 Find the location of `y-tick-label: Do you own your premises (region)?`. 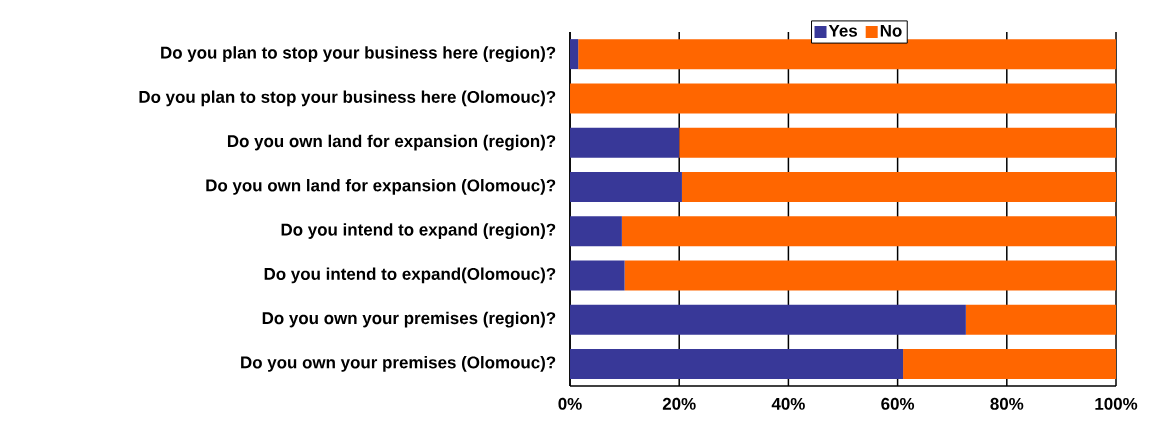

y-tick-label: Do you own your premises (region)? is located at coordinates (409, 319).